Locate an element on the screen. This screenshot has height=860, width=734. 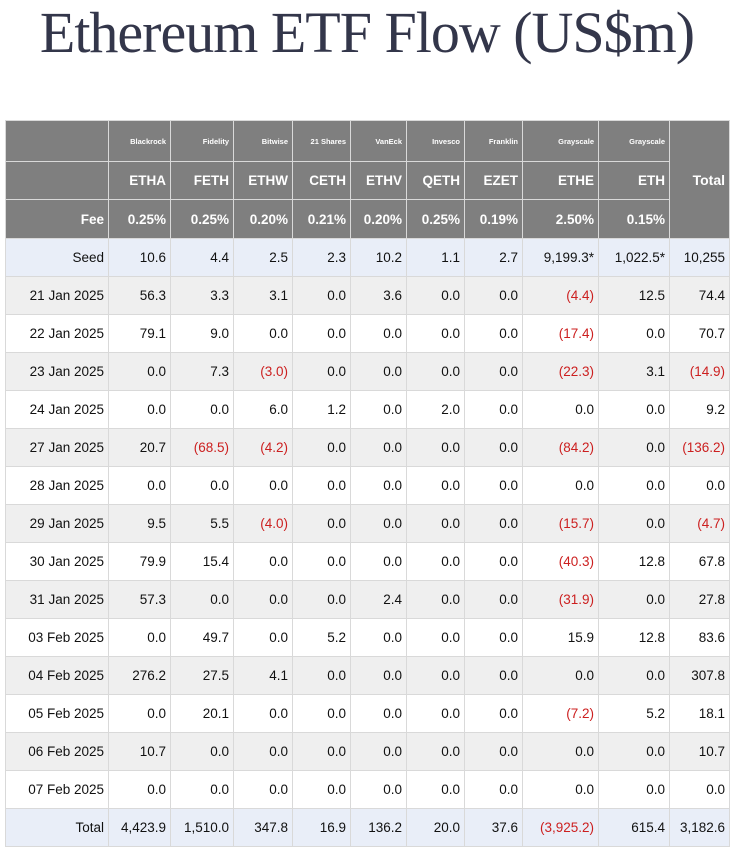
row-total: 83.6 is located at coordinates (699, 637).